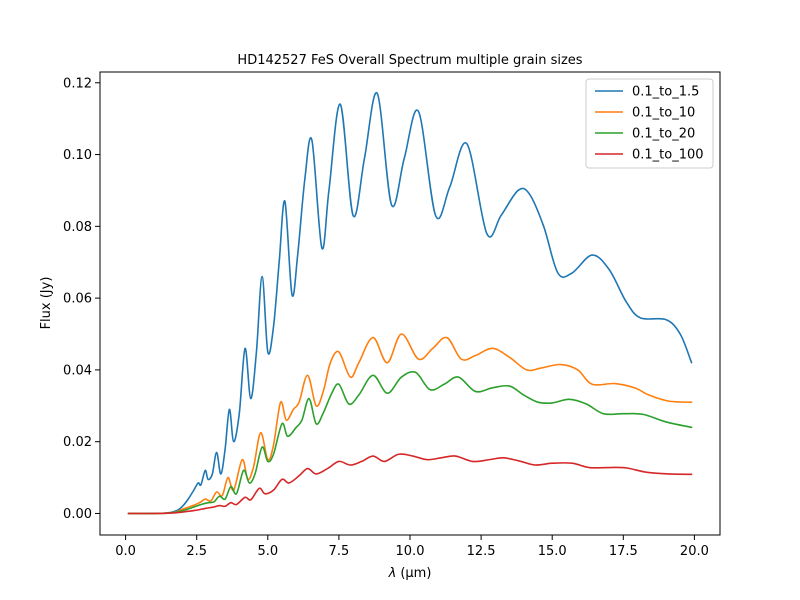  What do you see at coordinates (125, 551) in the screenshot?
I see `x-tick-label: 0.0` at bounding box center [125, 551].